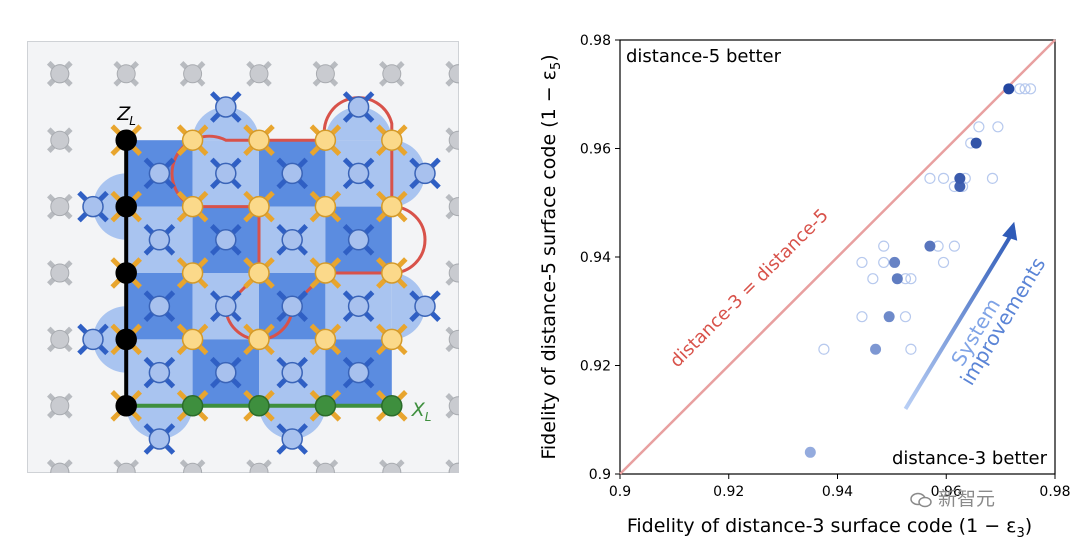  I want to click on improvement-arrow-head, so click(1010, 231).